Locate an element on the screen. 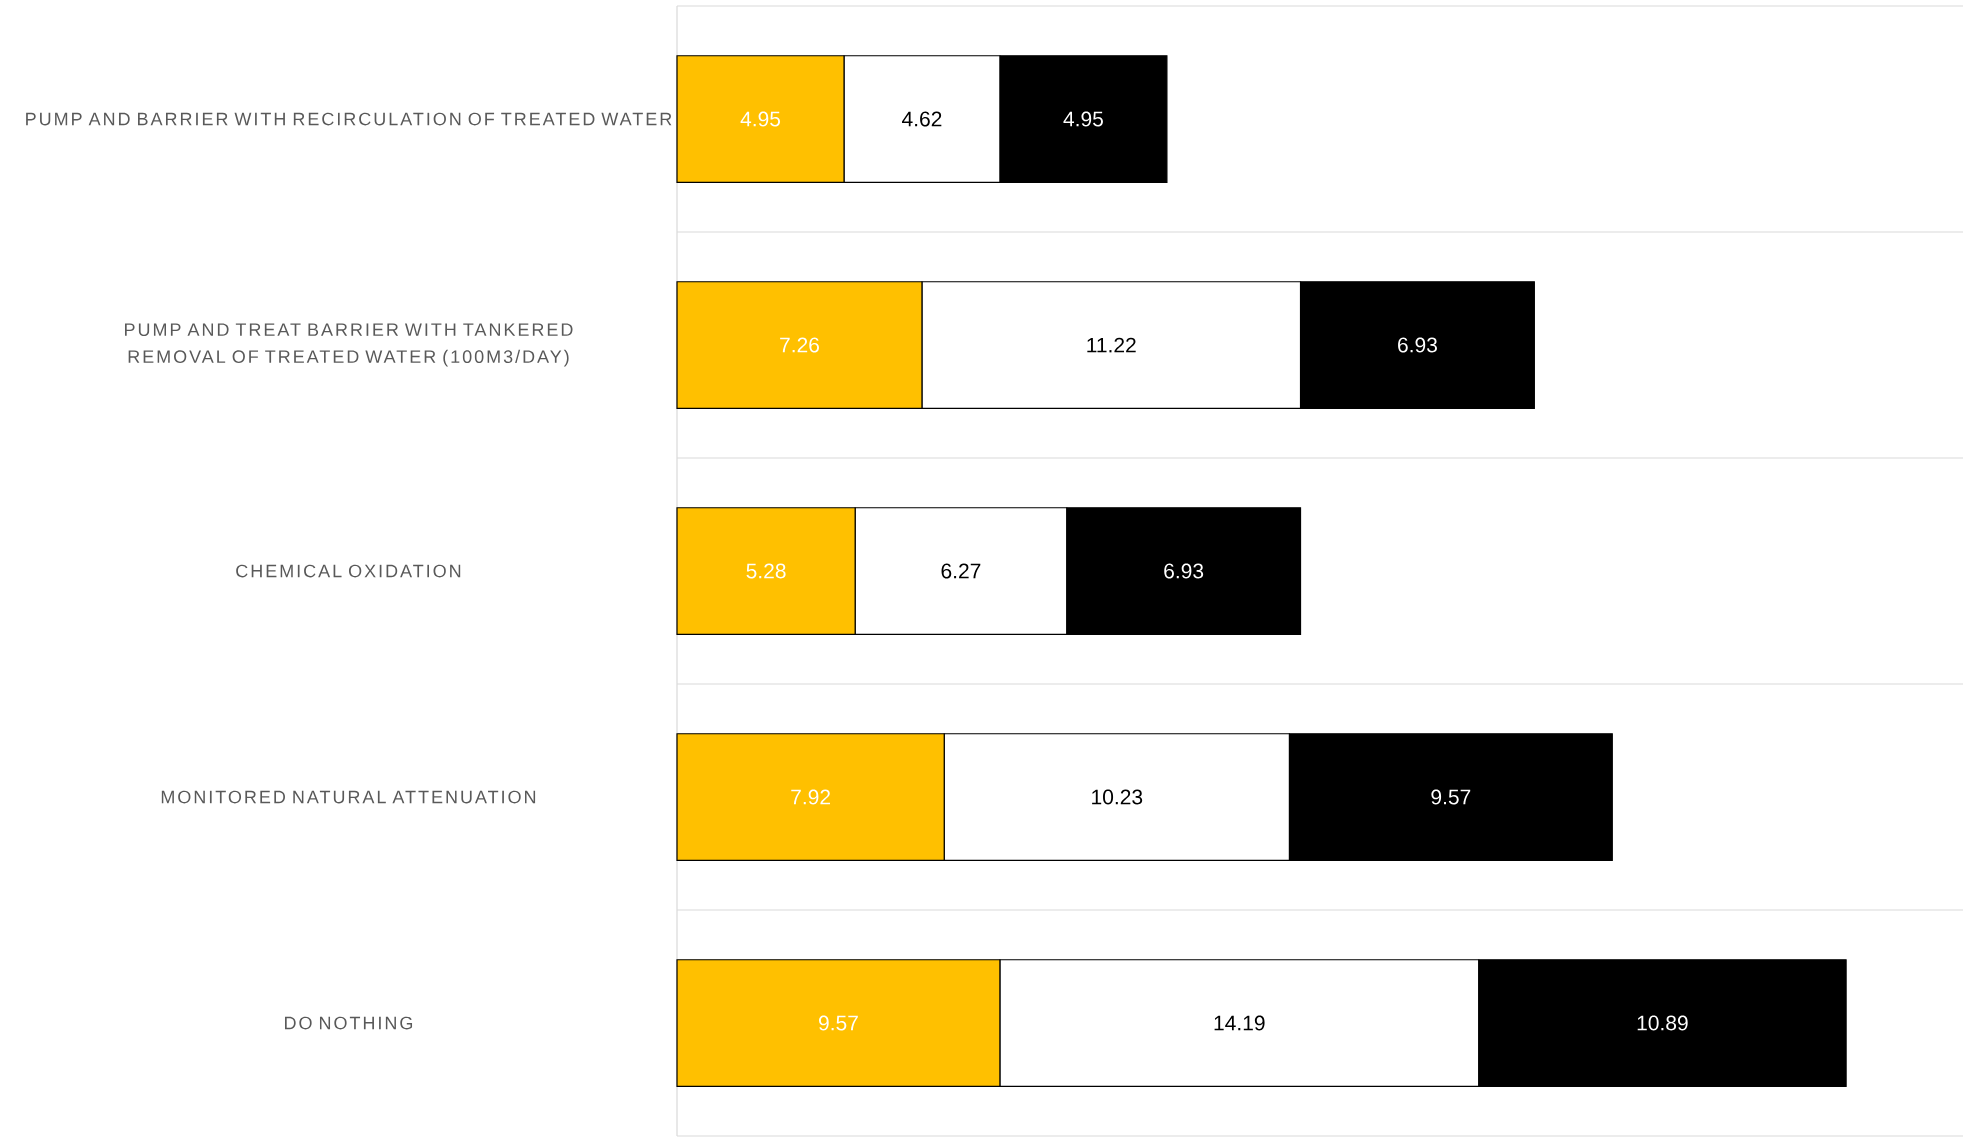 The height and width of the screenshot is (1139, 1966). data-label: 10.23 is located at coordinates (1117, 797).